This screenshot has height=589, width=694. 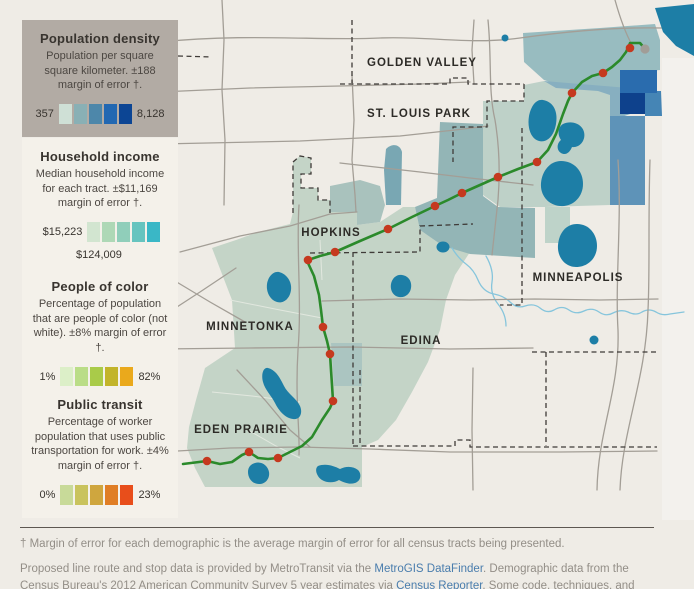 I want to click on minnehaha-creek, so click(x=568, y=281).